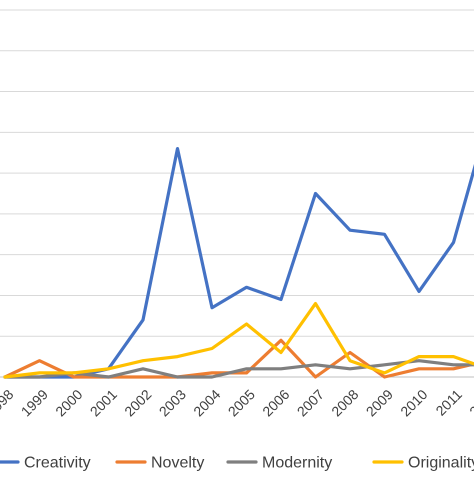  I want to click on legend-label: Novelty, so click(177, 463).